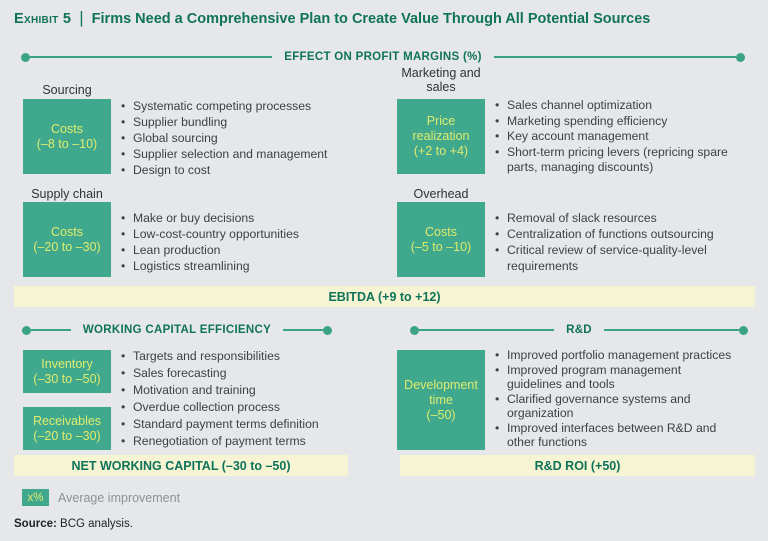 This screenshot has height=541, width=768. Describe the element at coordinates (441, 194) in the screenshot. I see `block-label-overhead: Overhead` at that location.